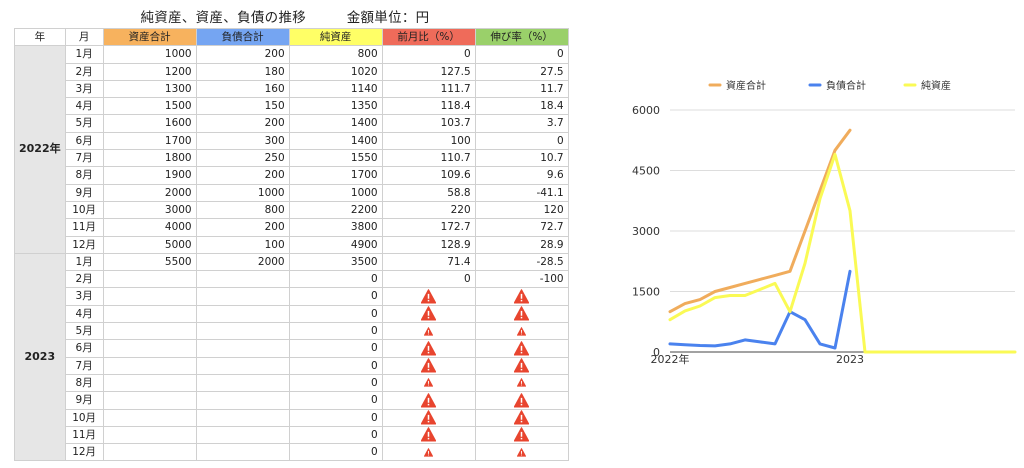 The height and width of the screenshot is (468, 1024). I want to click on growth-cell: 27.5, so click(521, 71).